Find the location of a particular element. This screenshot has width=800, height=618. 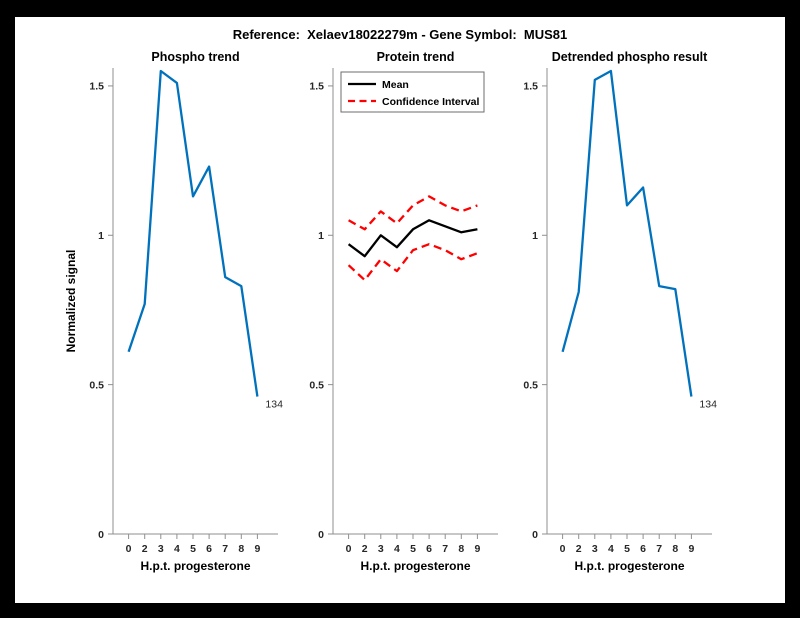

legend-label: Confidence Interval is located at coordinates (431, 102).